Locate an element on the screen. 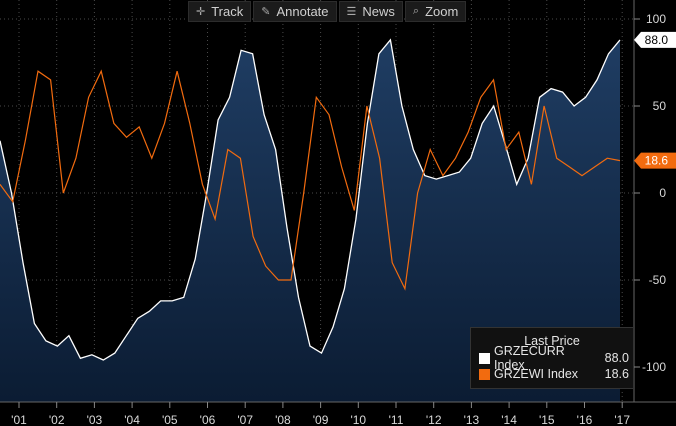 The height and width of the screenshot is (426, 676). news-icon: ☰ is located at coordinates (351, 12).